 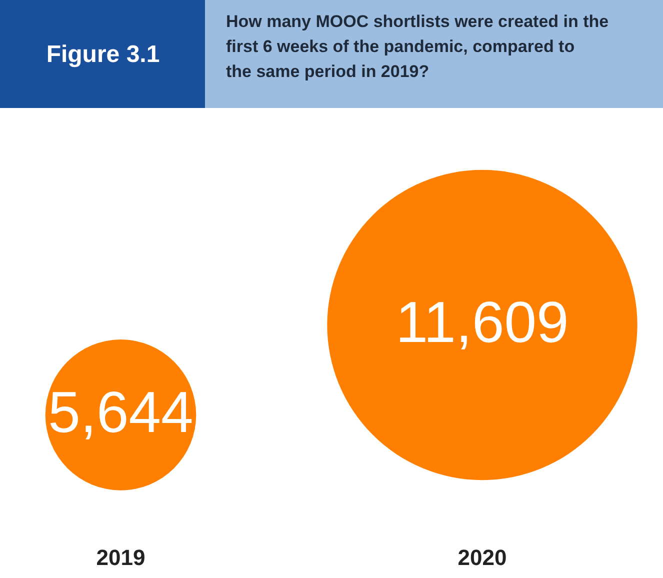 What do you see at coordinates (121, 412) in the screenshot?
I see `data-label: 5,644` at bounding box center [121, 412].